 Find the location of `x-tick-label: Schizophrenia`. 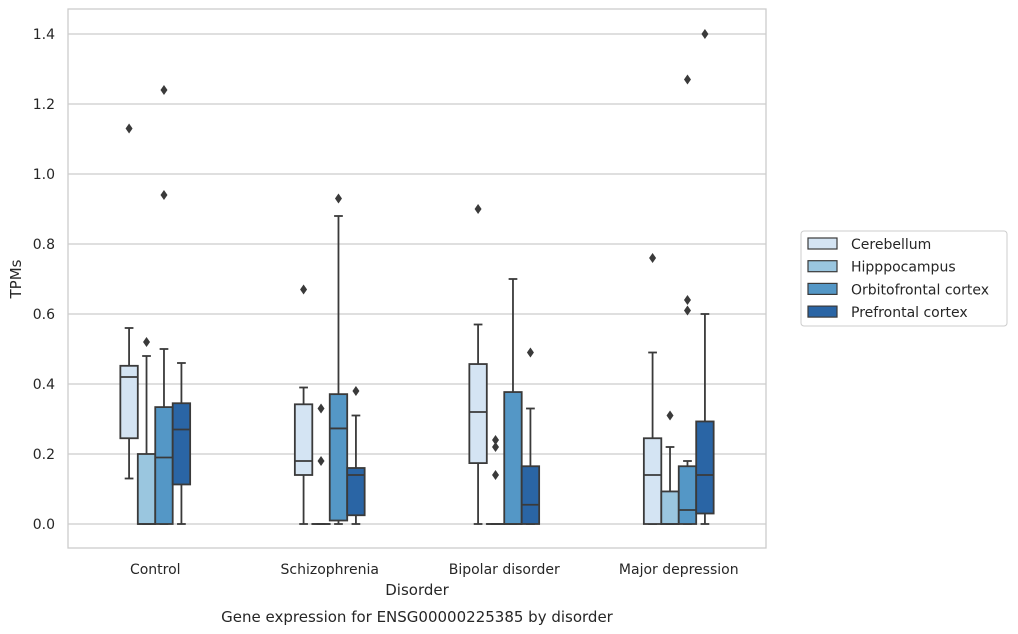

x-tick-label: Schizophrenia is located at coordinates (330, 570).